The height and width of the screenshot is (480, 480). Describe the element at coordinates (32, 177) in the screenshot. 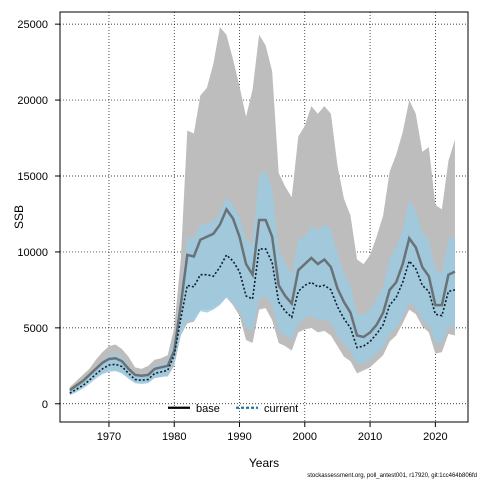

I see `y-tick-label: 15000` at that location.